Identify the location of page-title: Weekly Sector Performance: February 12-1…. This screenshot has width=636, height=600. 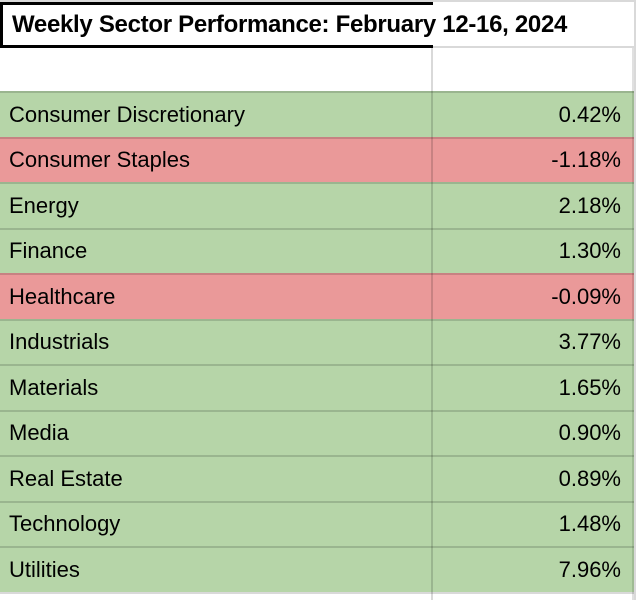
(290, 24).